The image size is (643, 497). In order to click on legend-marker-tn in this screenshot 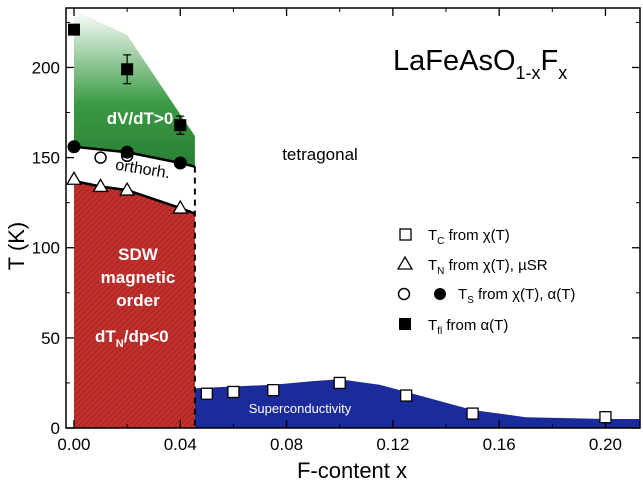, I will do `click(405, 262)`.